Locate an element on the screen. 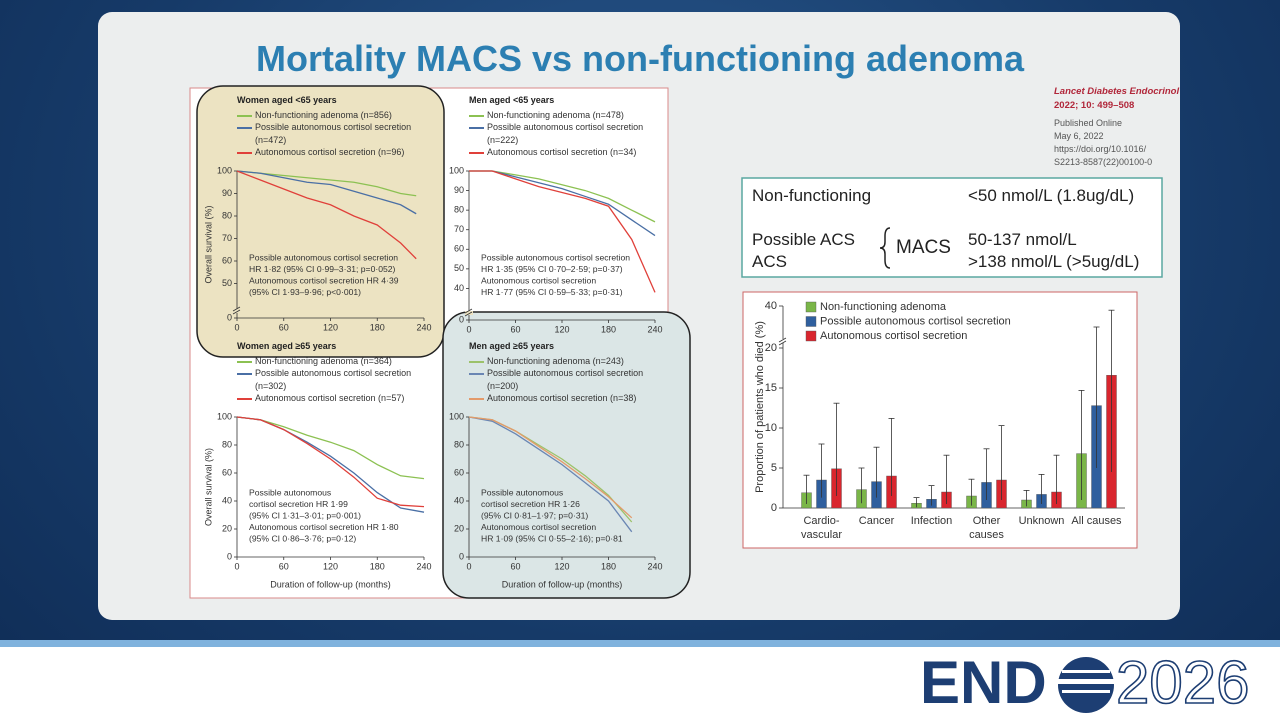 The height and width of the screenshot is (720, 1280). citation-line: S2213-8587(22)00100-0 is located at coordinates (1103, 162).